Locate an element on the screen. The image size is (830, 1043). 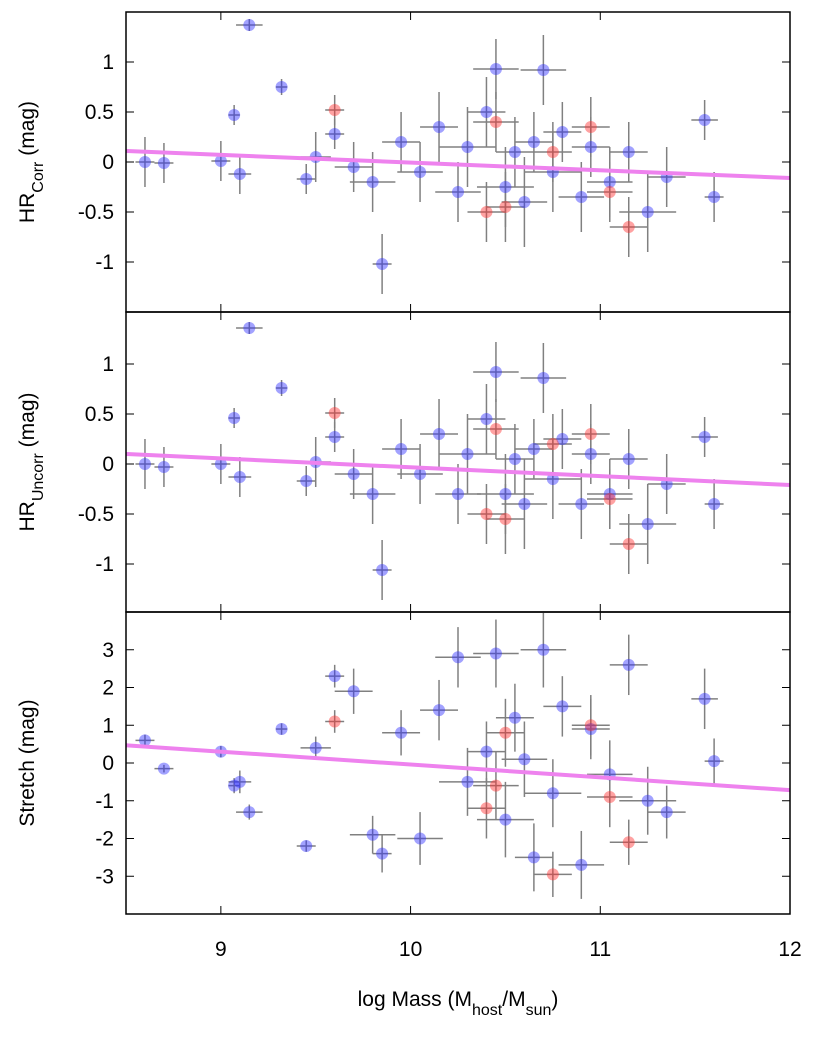
y-tick-label: 0 is located at coordinates (108, 763).